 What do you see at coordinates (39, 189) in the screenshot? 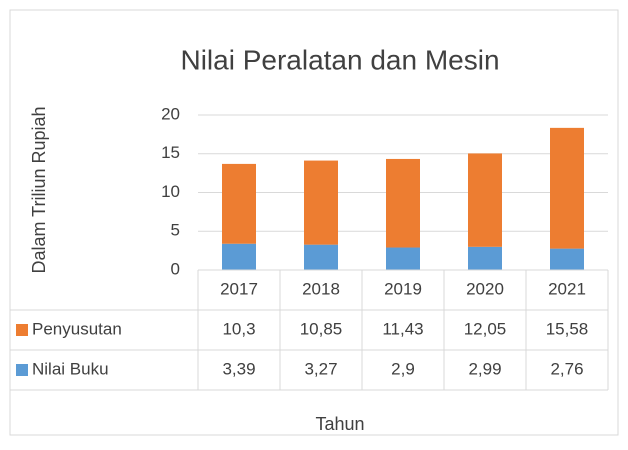
I see `y-axis-label: Dalam Triliun Rupiah` at bounding box center [39, 189].